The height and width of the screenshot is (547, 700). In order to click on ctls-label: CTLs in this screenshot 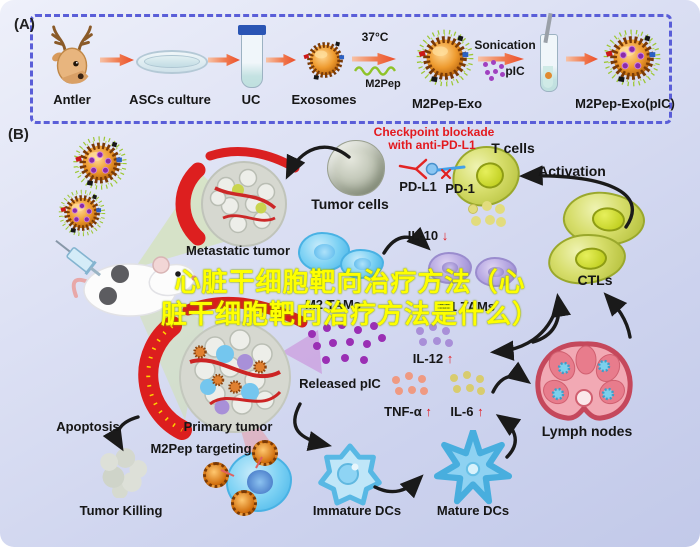, I will do `click(595, 280)`.